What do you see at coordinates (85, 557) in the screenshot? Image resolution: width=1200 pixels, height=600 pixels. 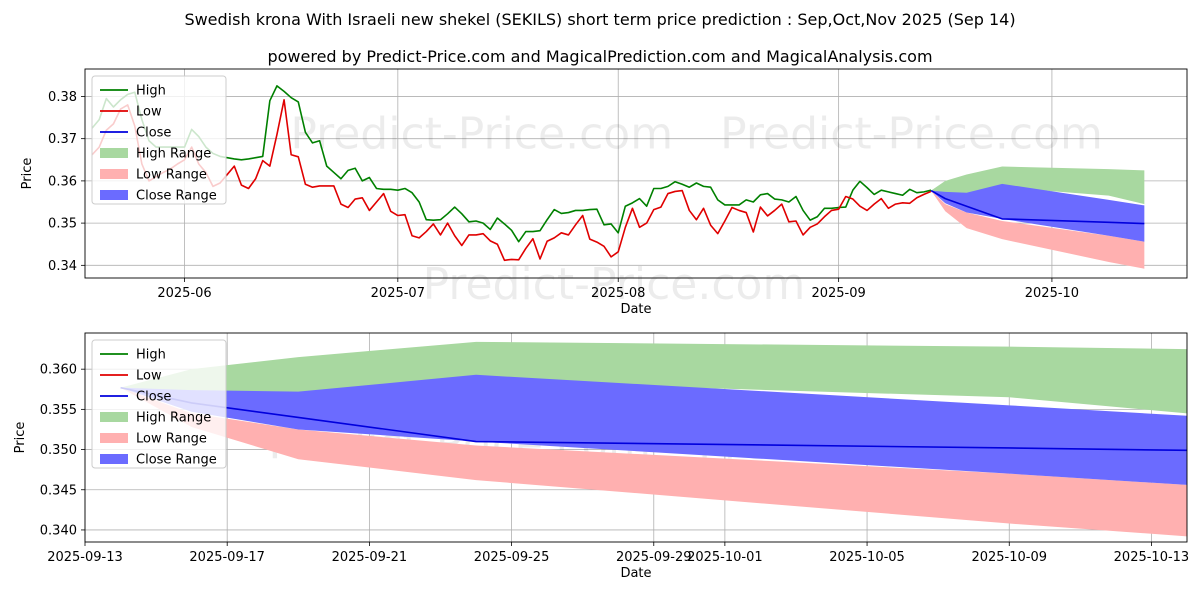 I see `x-tick-label: 2025-09-13` at bounding box center [85, 557].